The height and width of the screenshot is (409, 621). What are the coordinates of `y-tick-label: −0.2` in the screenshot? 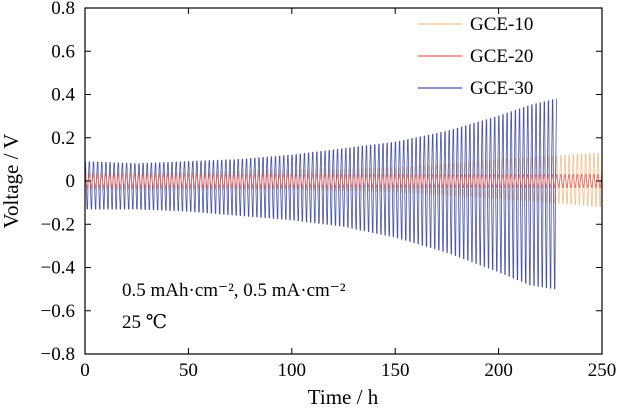 It's located at (58, 224).